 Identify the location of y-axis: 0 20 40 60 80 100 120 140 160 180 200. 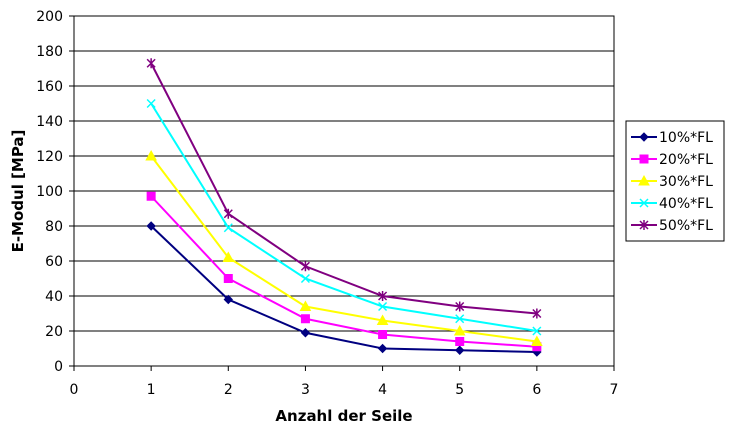
(55, 192).